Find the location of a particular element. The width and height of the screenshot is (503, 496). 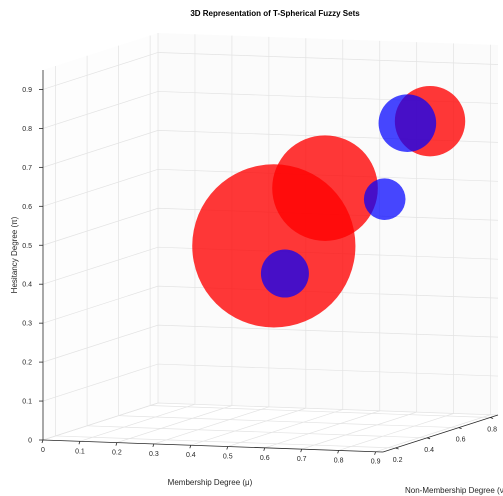

x-tick-label: 0.4 is located at coordinates (191, 455).